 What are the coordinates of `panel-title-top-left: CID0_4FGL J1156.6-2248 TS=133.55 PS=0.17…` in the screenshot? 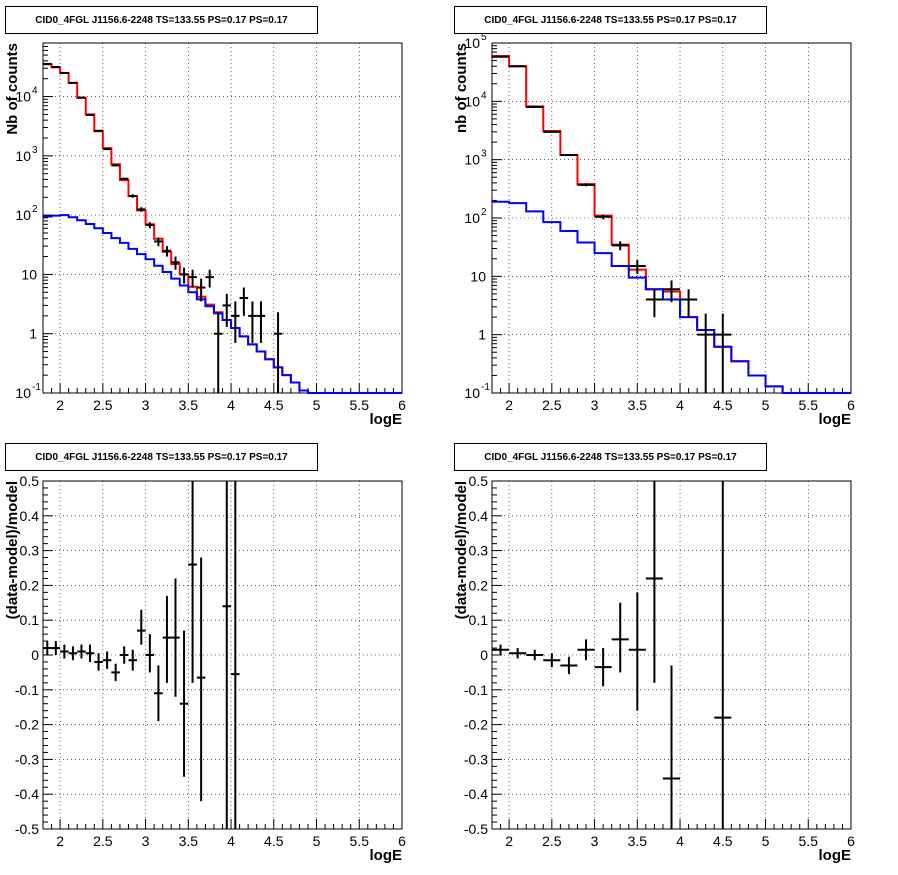 It's located at (161, 20).